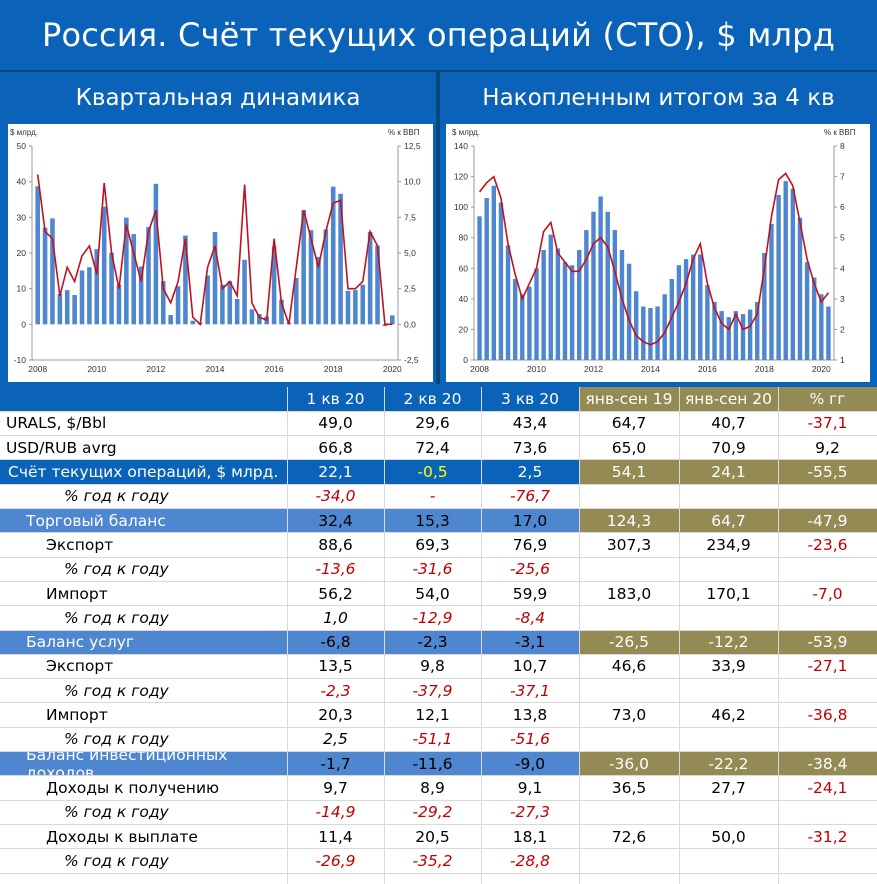 The height and width of the screenshot is (884, 877). I want to click on table-cell: 64,7, so click(728, 520).